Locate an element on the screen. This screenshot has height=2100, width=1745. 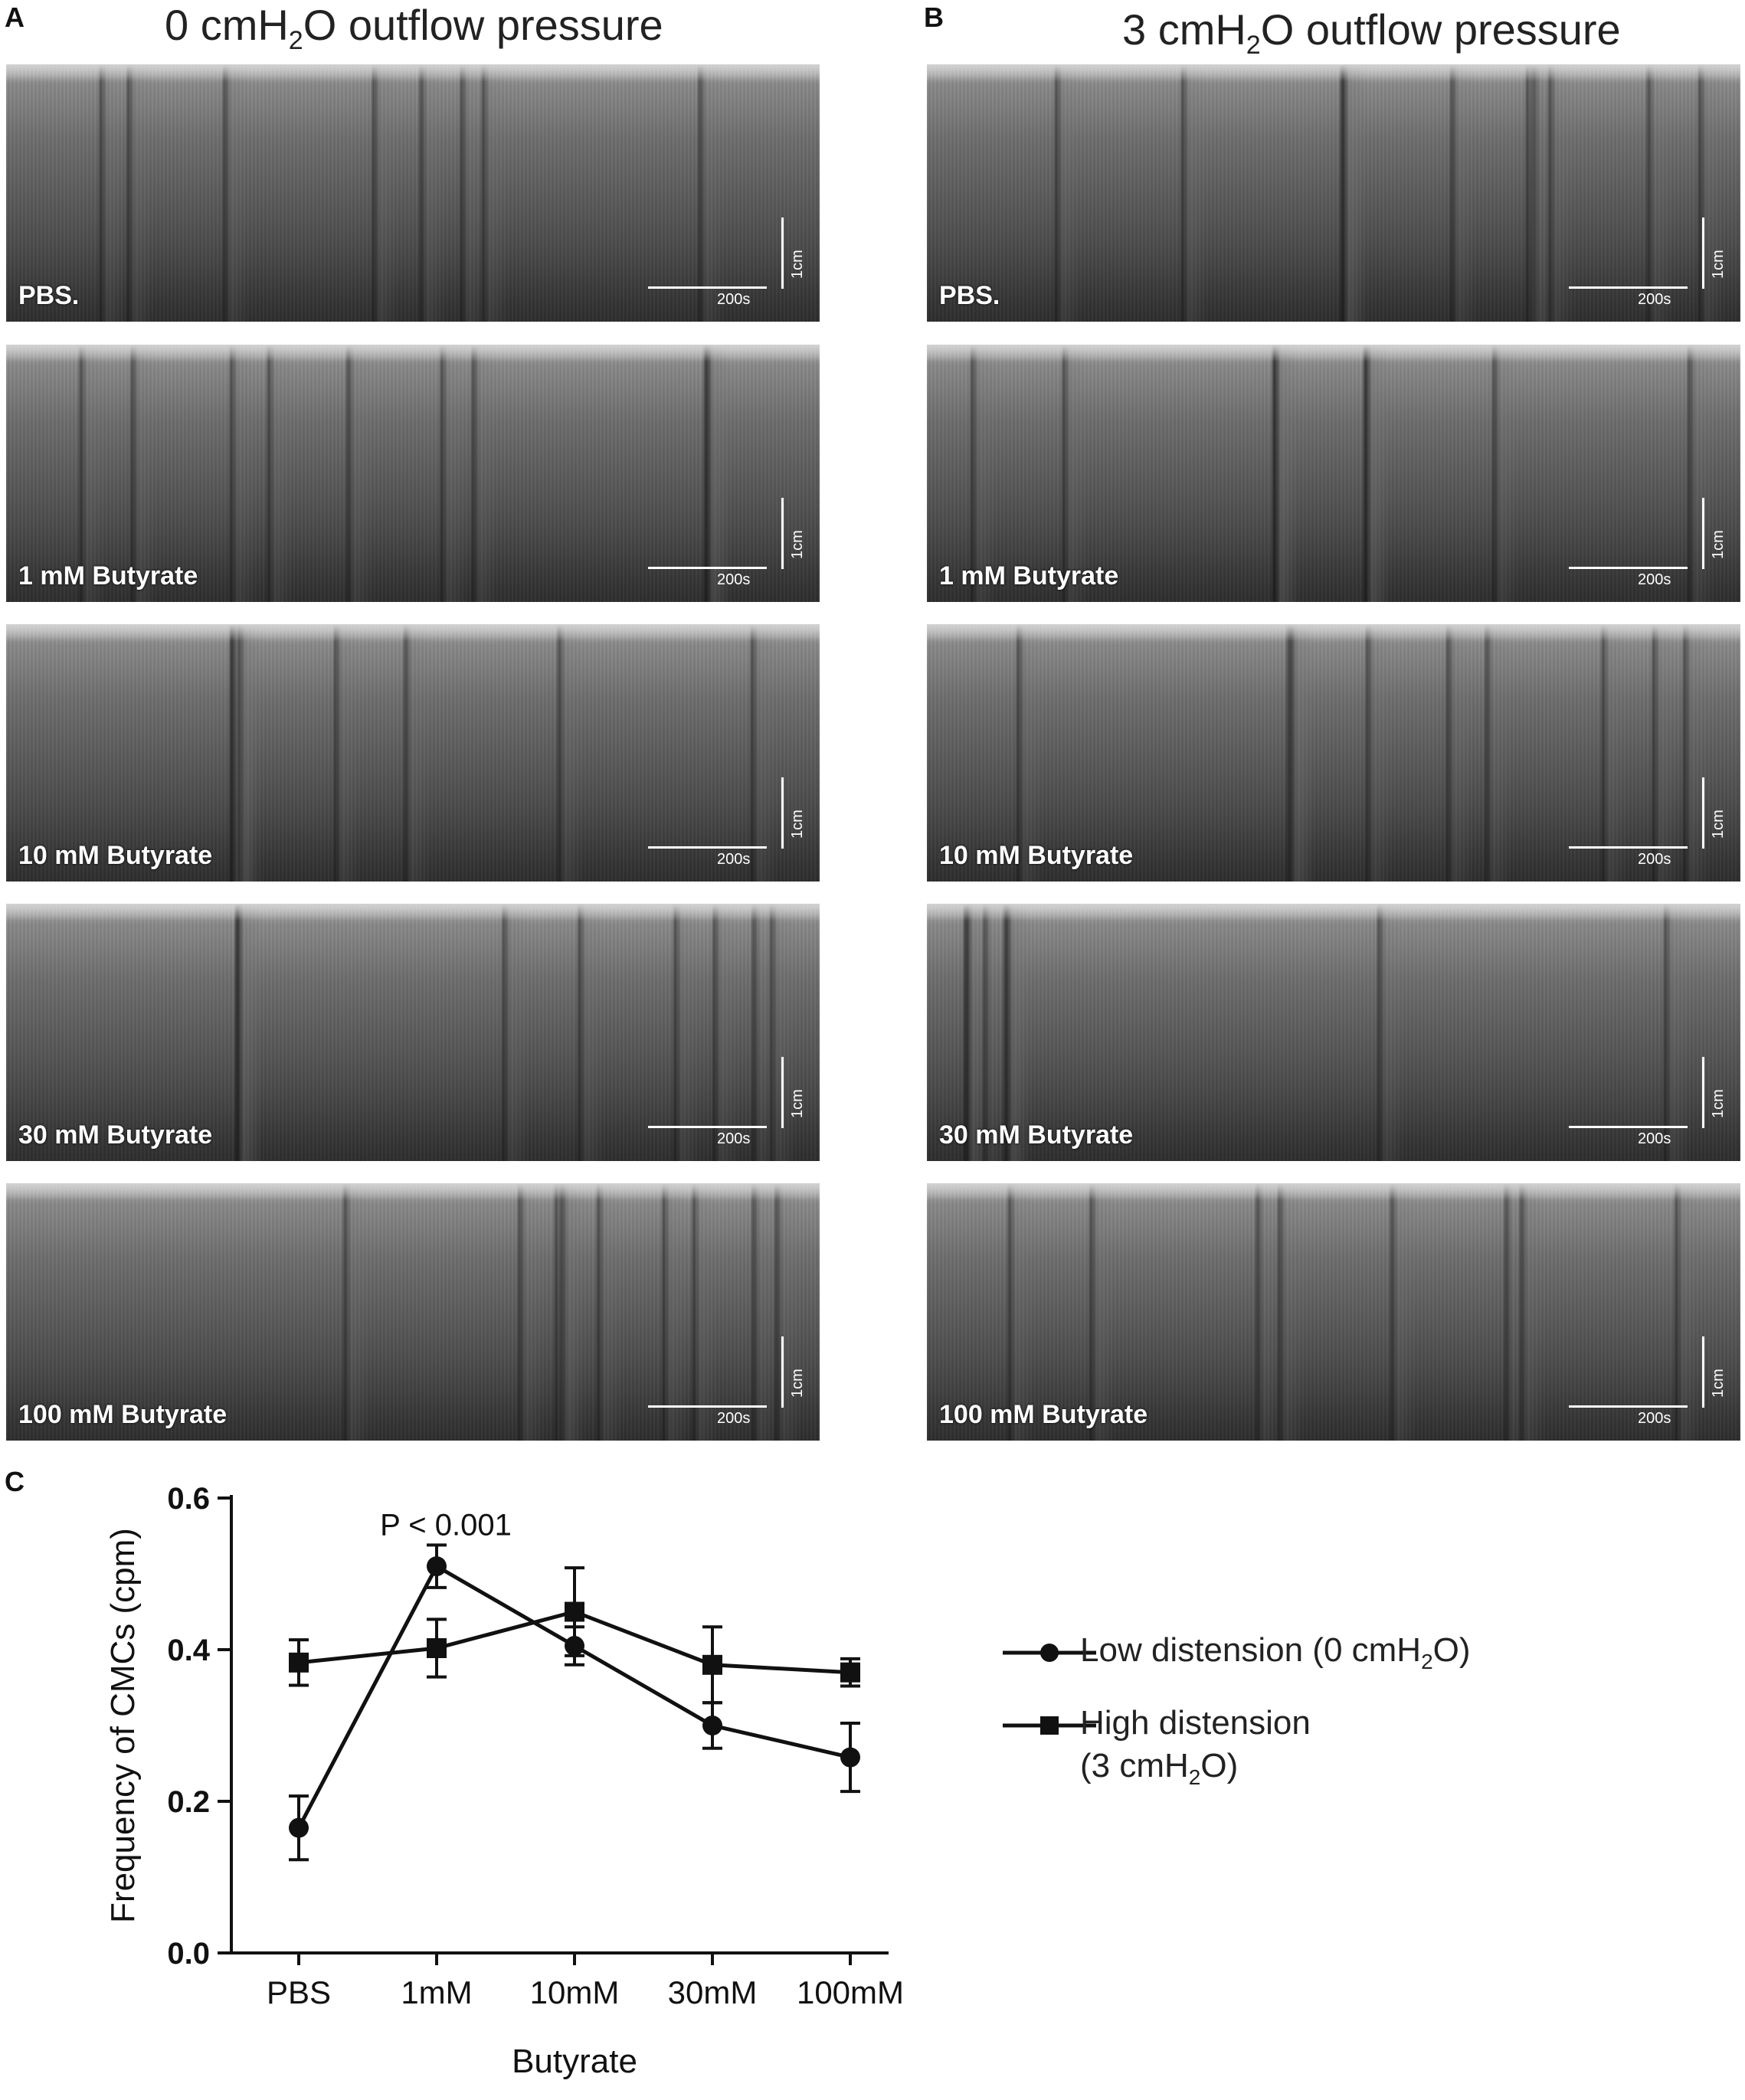
kymograph-a-30mm: 200s 1cm 30 mM Butyrate is located at coordinates (413, 1032).